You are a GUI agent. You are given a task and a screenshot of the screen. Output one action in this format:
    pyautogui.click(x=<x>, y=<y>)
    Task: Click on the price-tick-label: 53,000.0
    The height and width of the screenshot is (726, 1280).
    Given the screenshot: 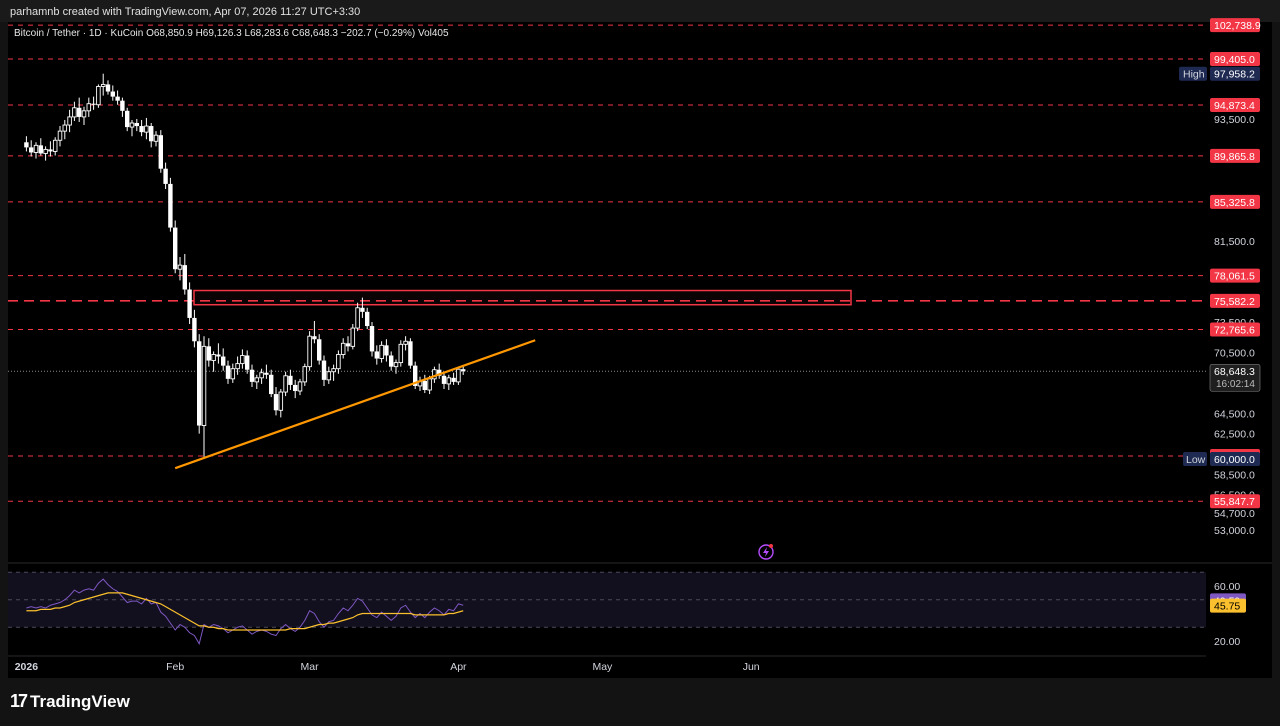 What is the action you would take?
    pyautogui.click(x=1234, y=531)
    